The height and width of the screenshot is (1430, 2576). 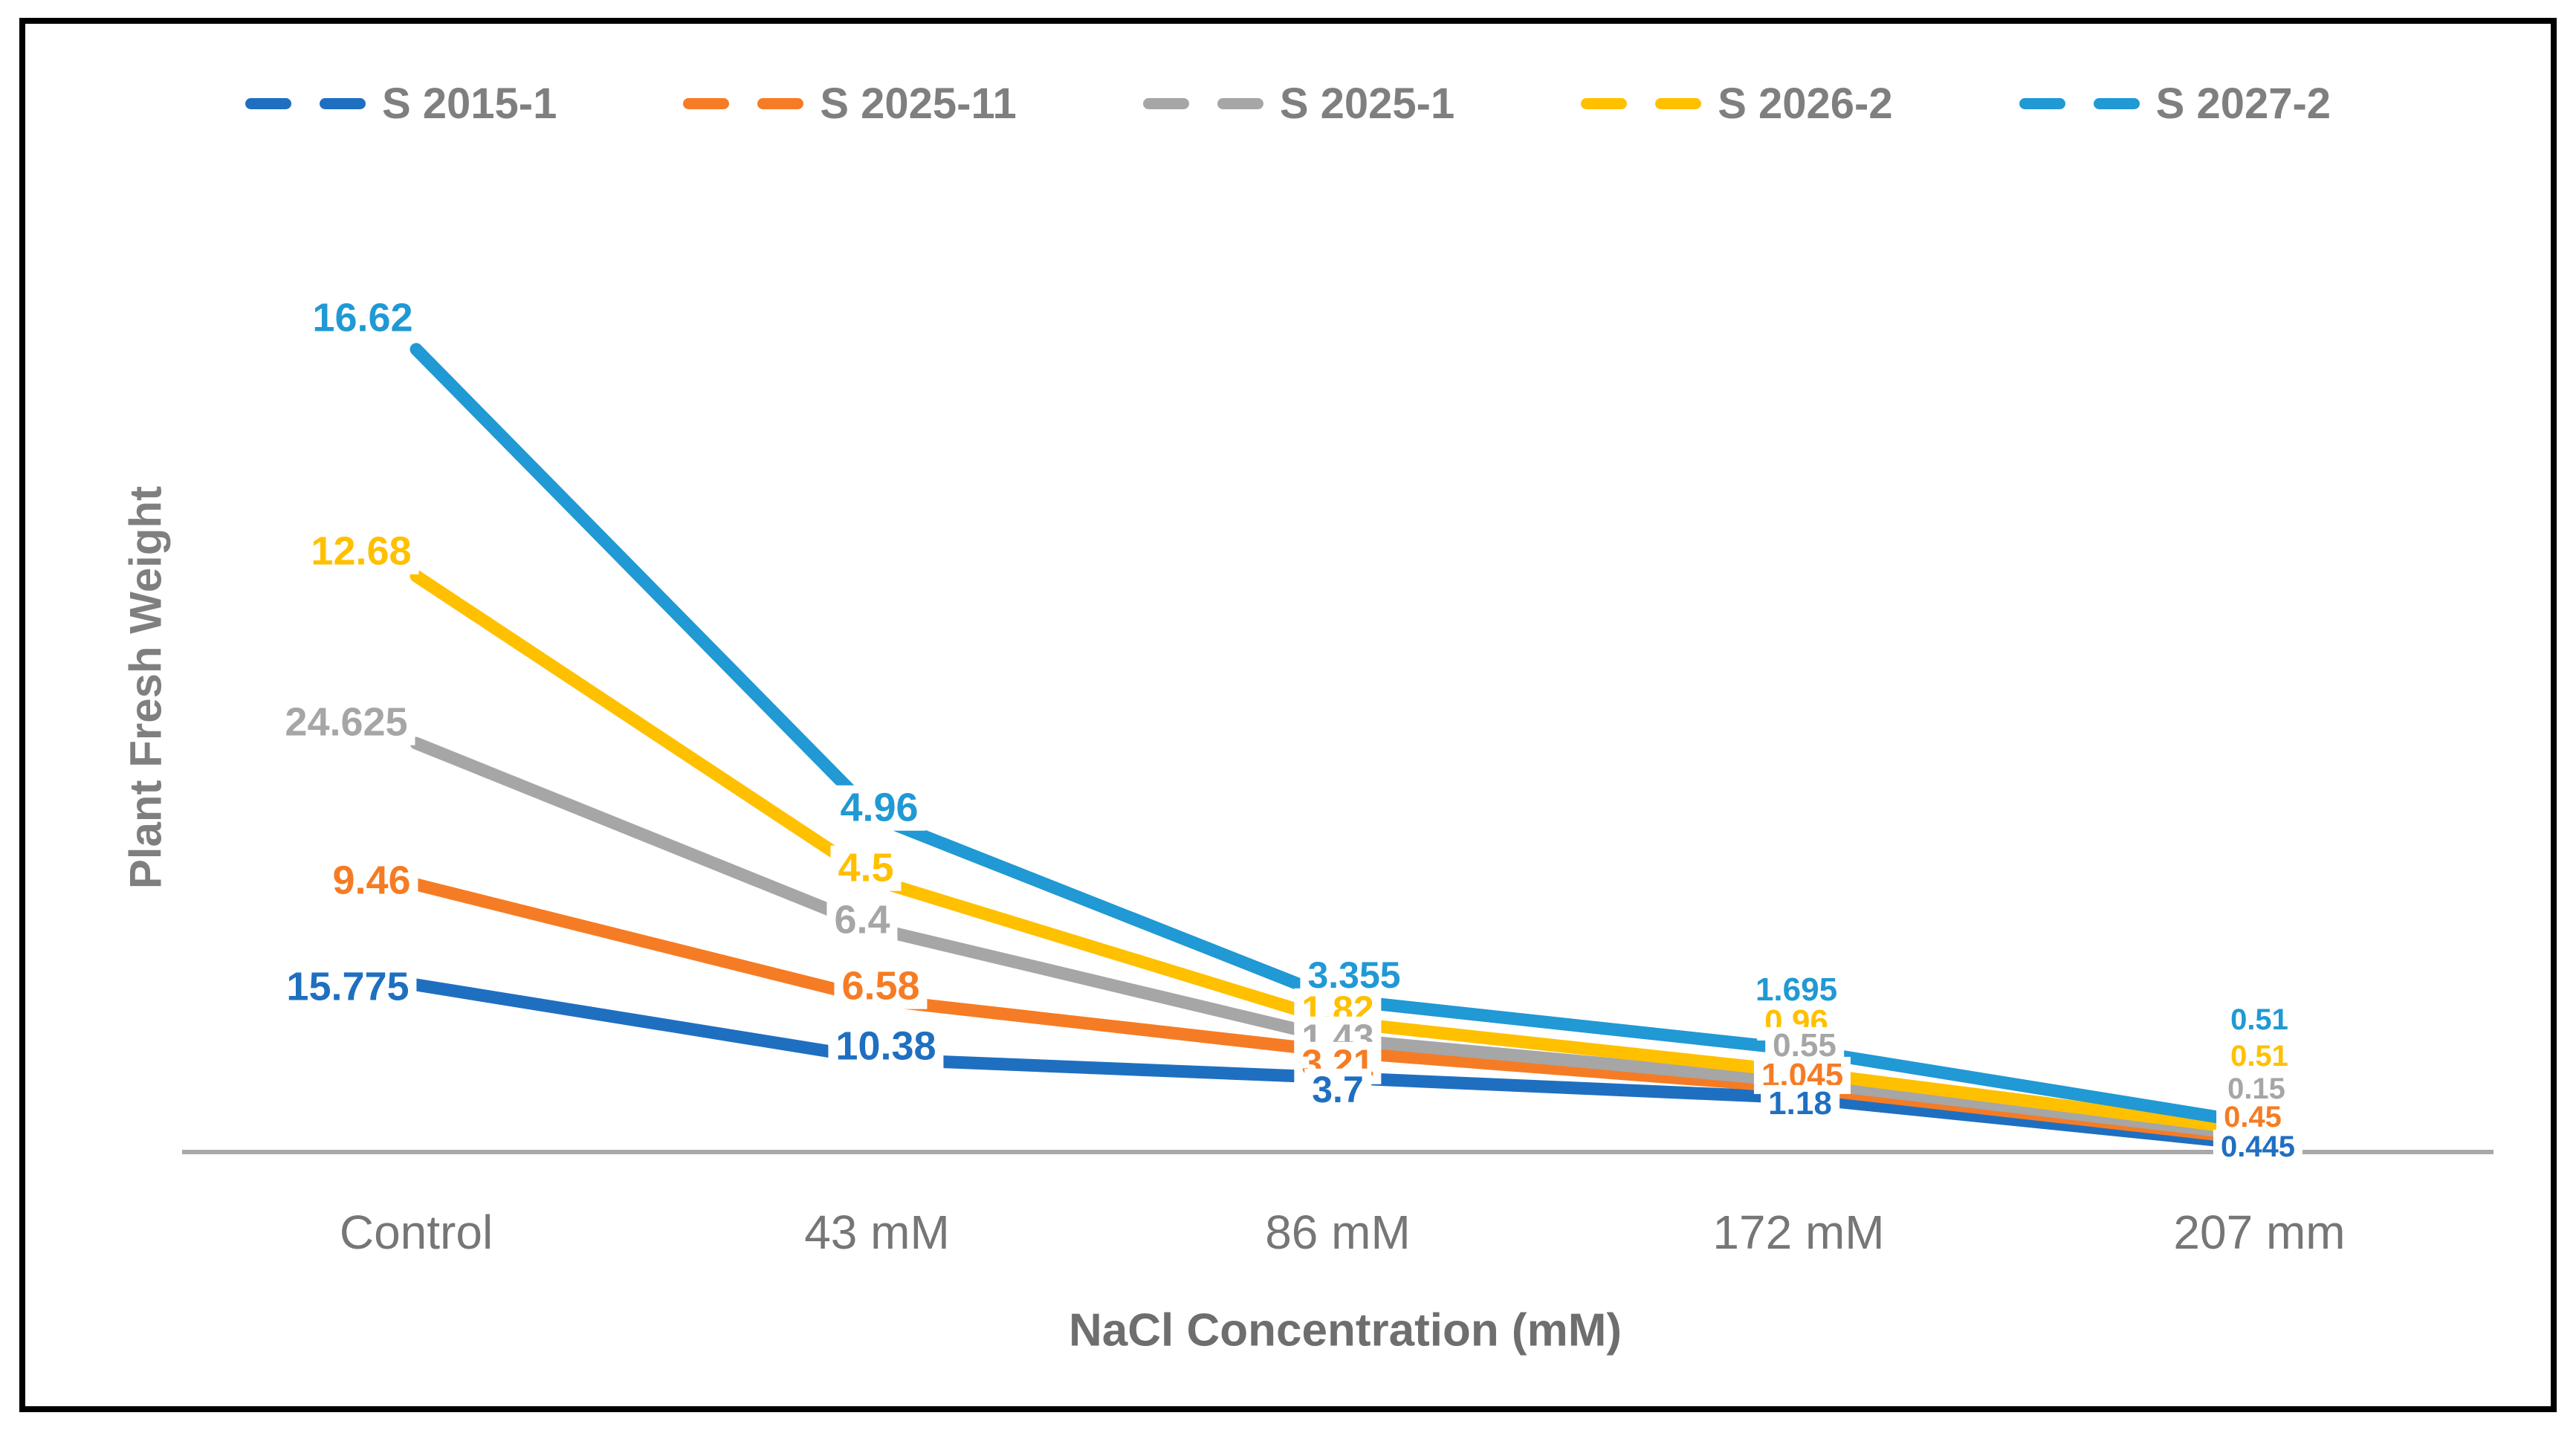 What do you see at coordinates (1796, 990) in the screenshot?
I see `data-label-s-2027-2: 1.695` at bounding box center [1796, 990].